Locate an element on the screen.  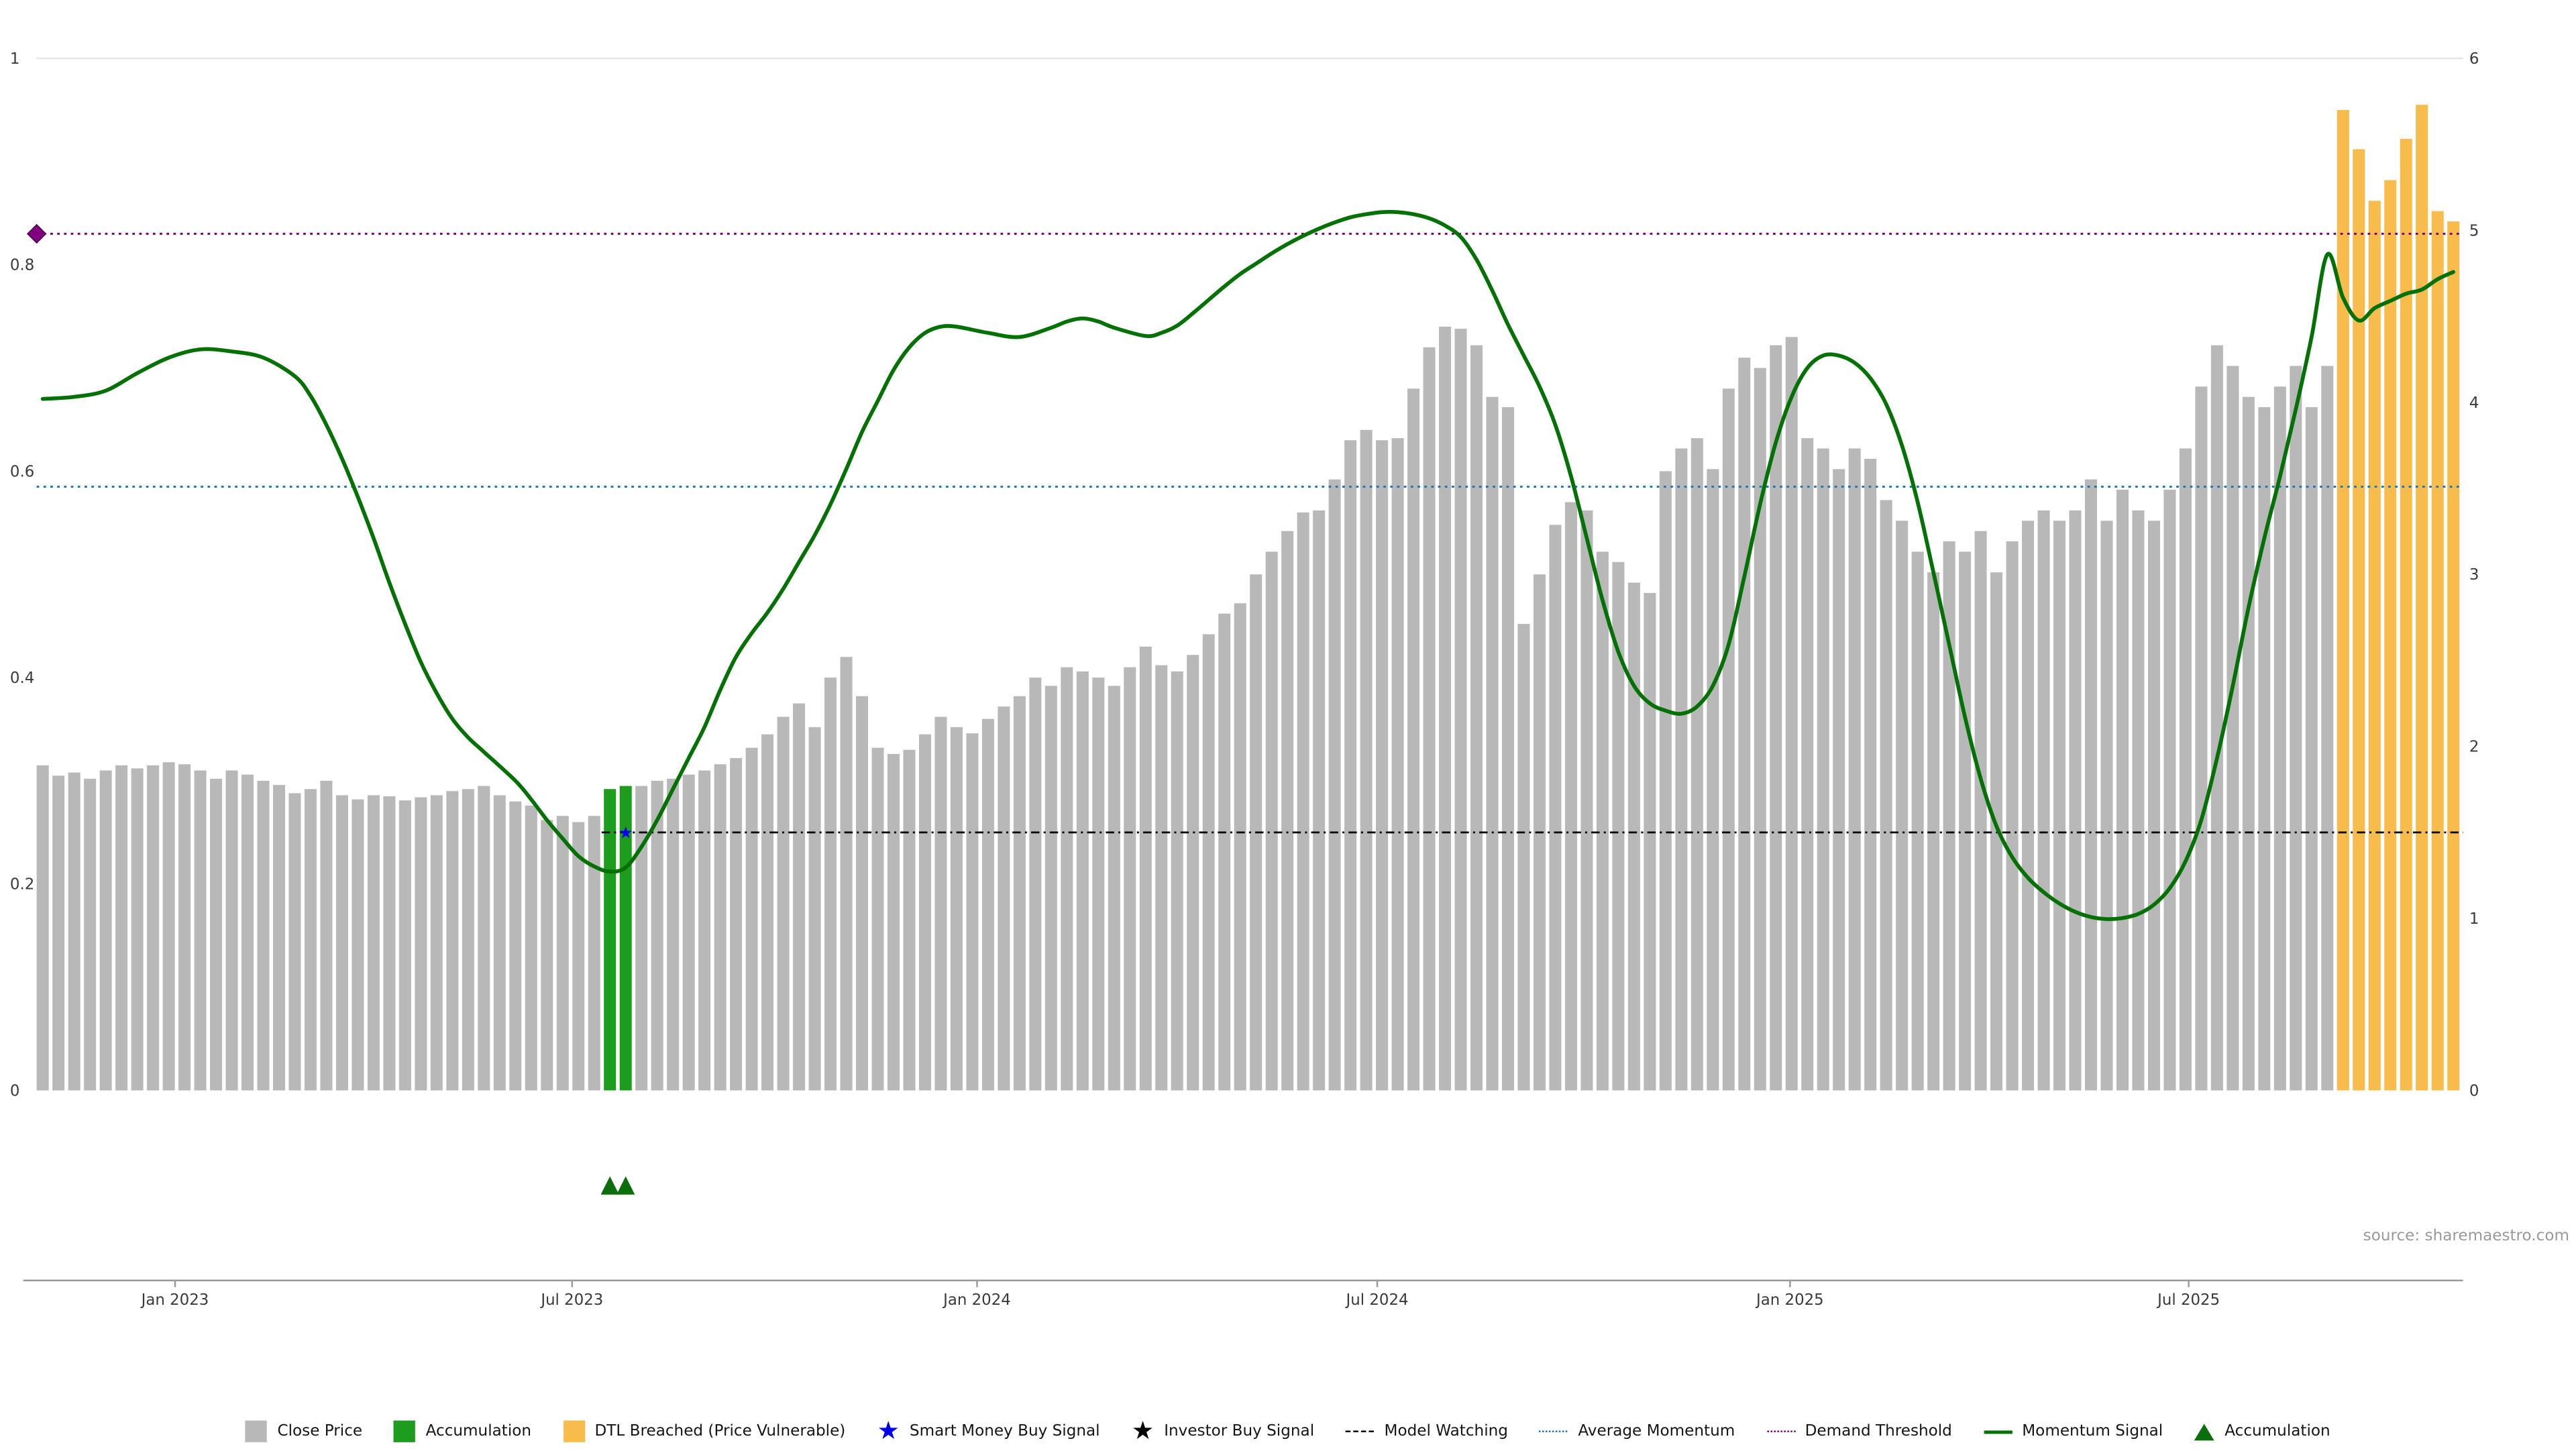
legend-item-demand-threshold: Demand Threshold is located at coordinates (1859, 1431).